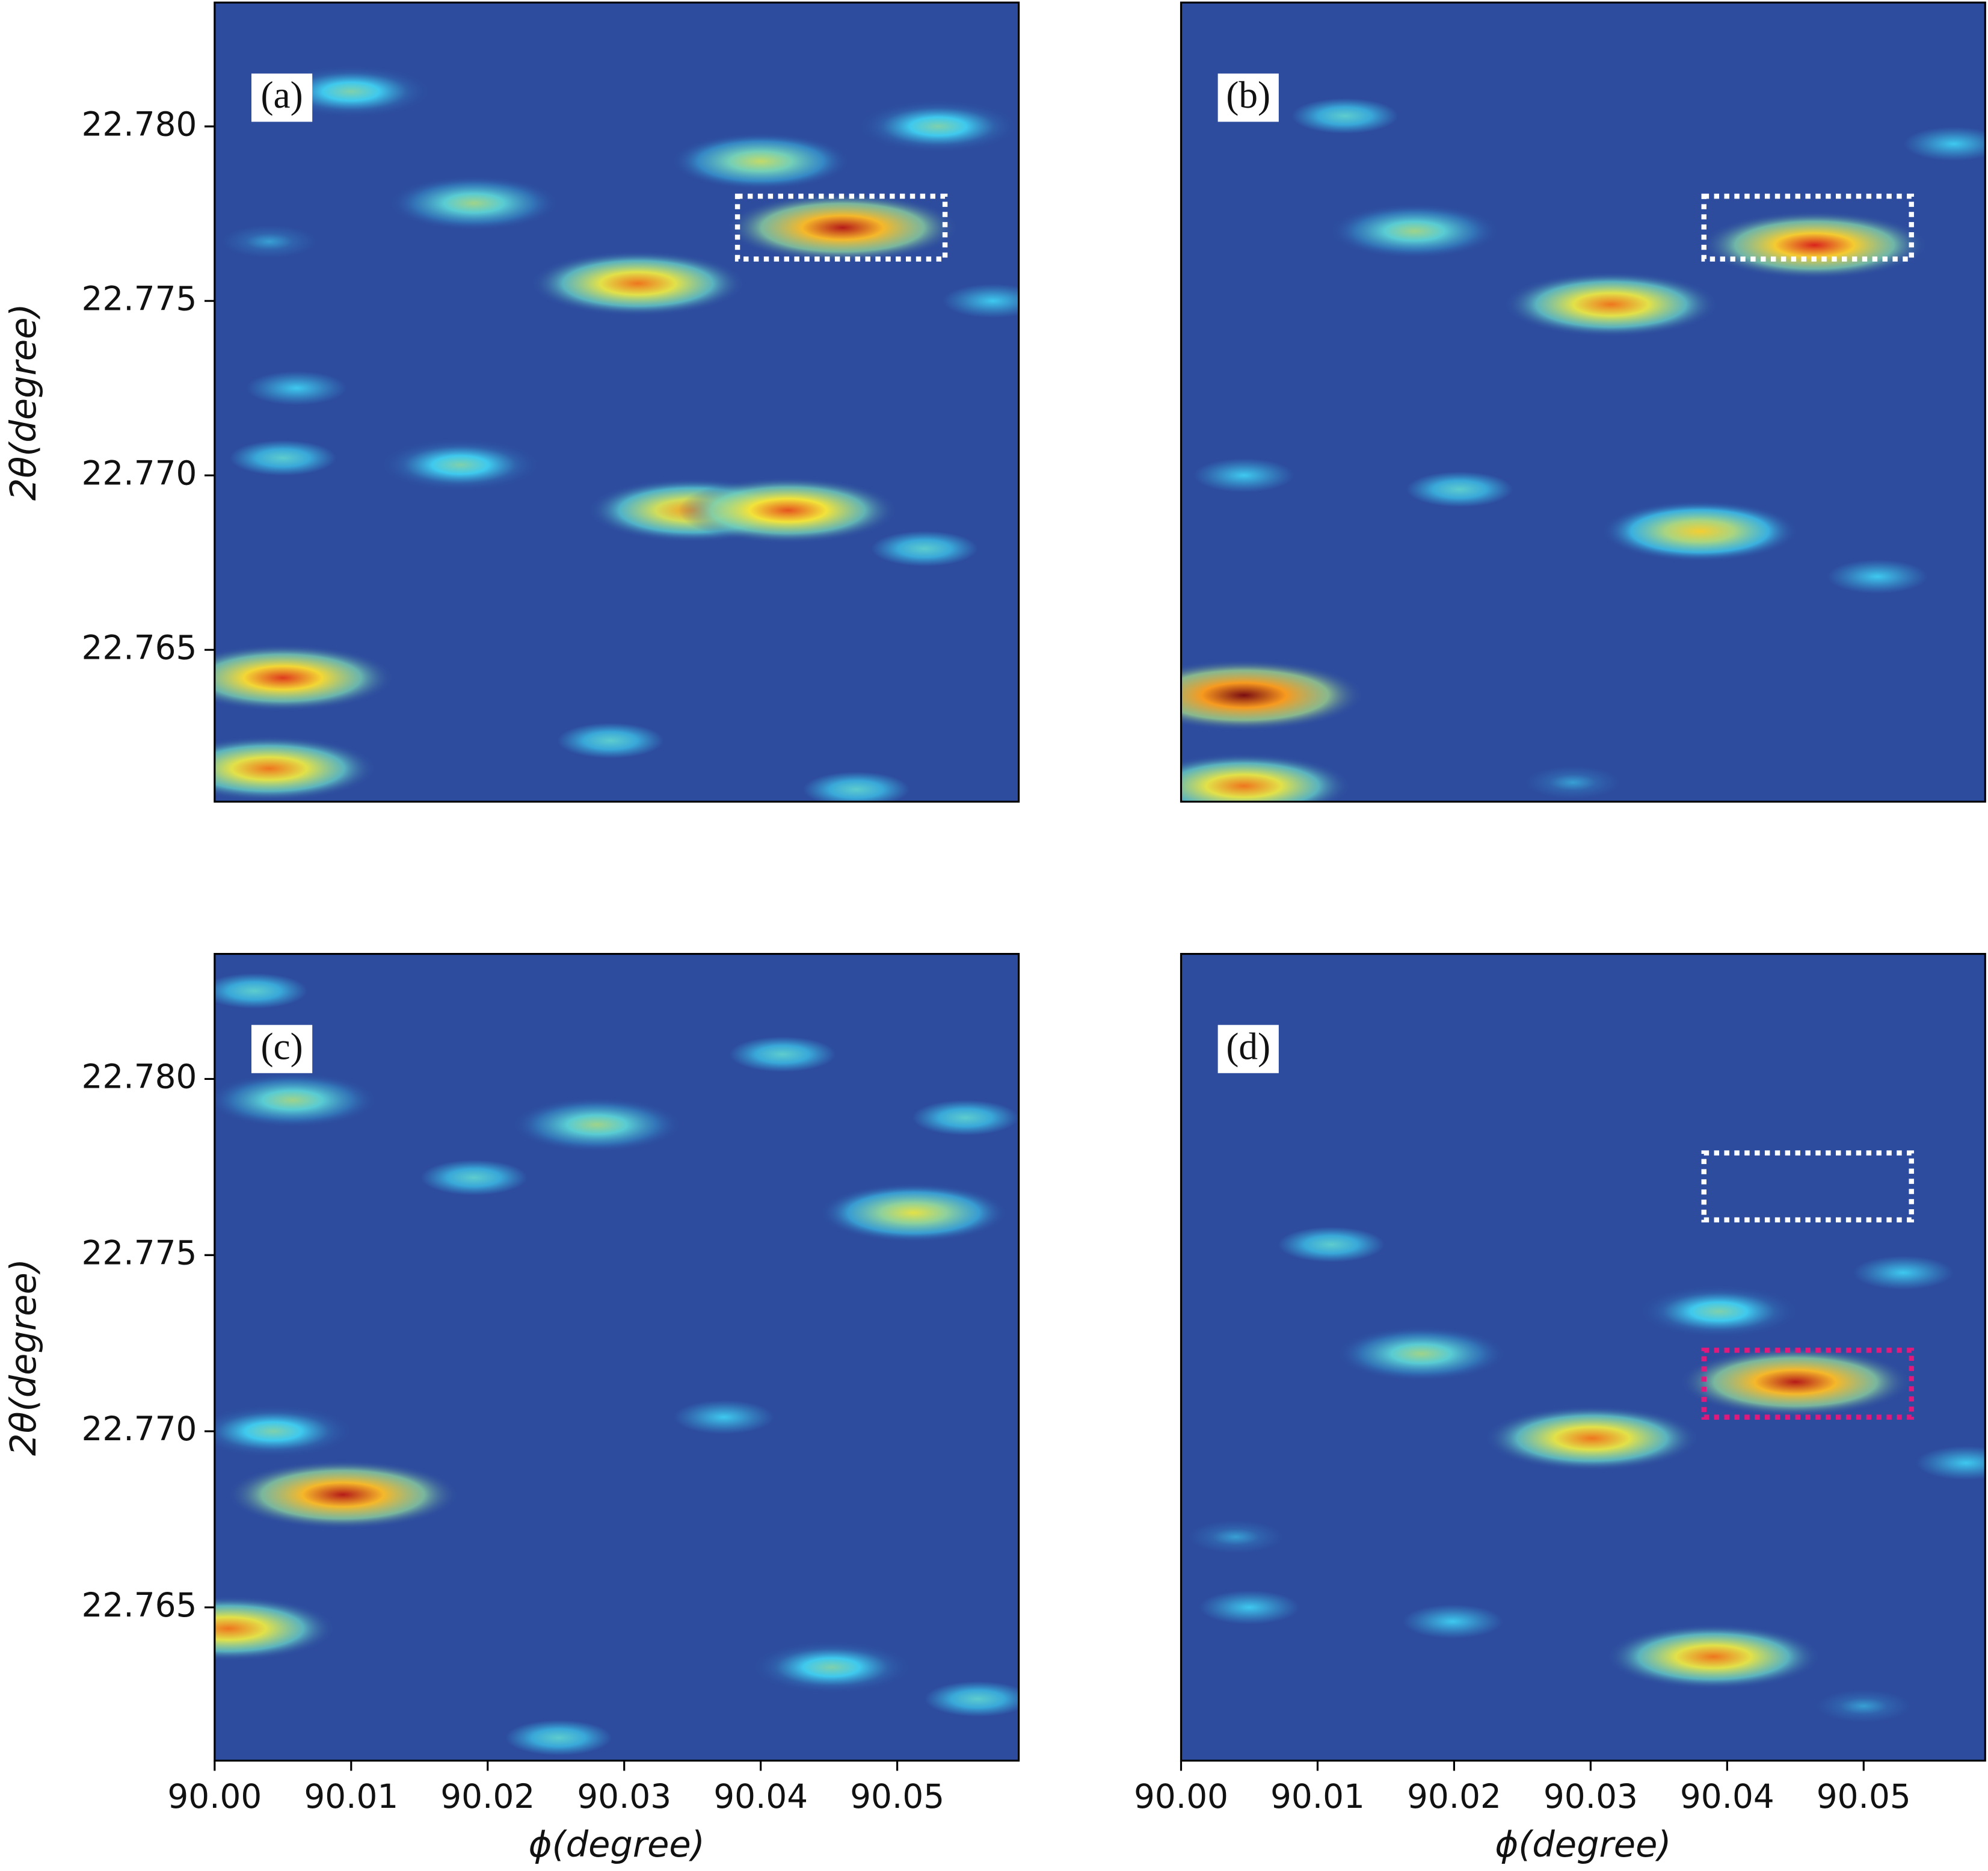 The image size is (1988, 1871). What do you see at coordinates (1248, 1046) in the screenshot?
I see `panel-label: (d)` at bounding box center [1248, 1046].